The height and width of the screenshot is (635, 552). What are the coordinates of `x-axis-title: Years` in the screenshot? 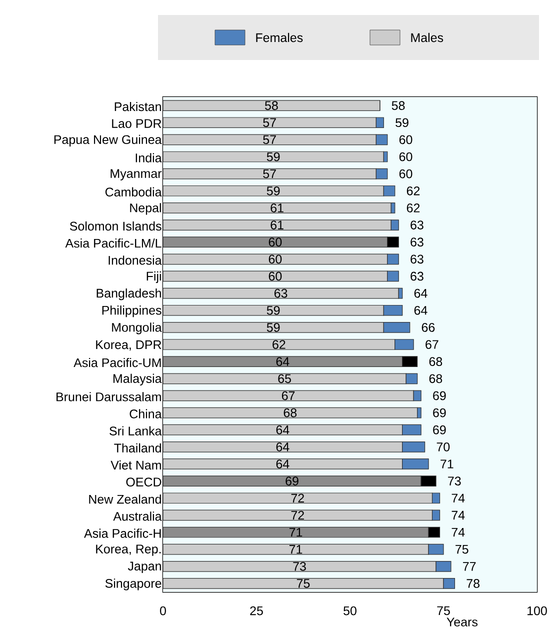 It's located at (462, 622).